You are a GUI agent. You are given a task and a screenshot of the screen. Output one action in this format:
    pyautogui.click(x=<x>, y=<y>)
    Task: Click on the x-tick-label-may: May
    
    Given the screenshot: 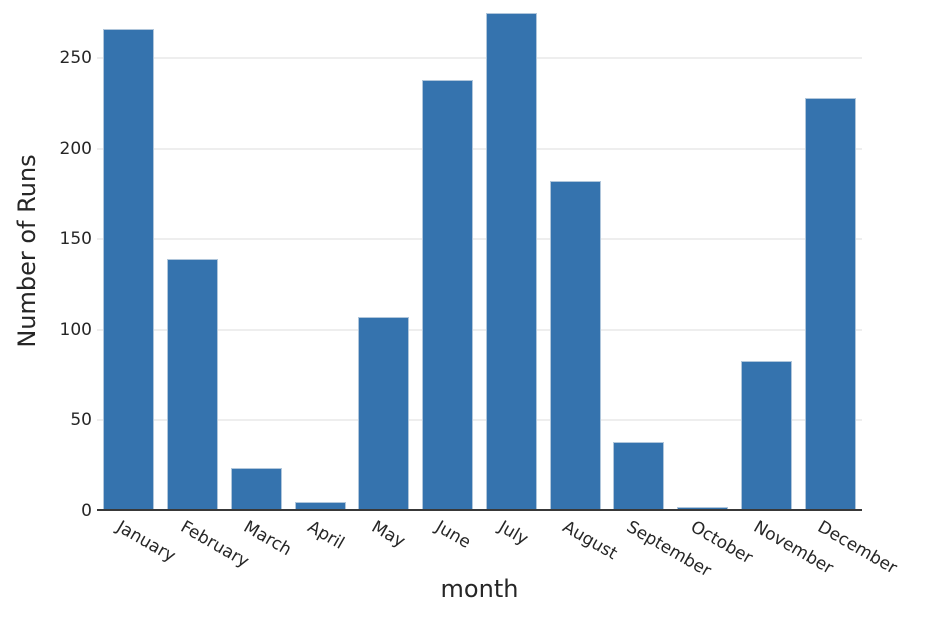 What is the action you would take?
    pyautogui.click(x=388, y=534)
    